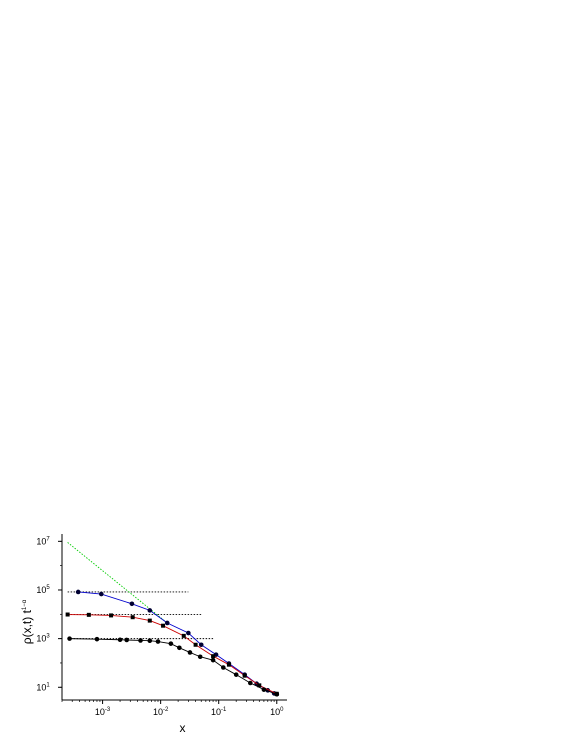 The image size is (581, 752). What do you see at coordinates (166, 710) in the screenshot?
I see `x-tick-label-exp: -2` at bounding box center [166, 710].